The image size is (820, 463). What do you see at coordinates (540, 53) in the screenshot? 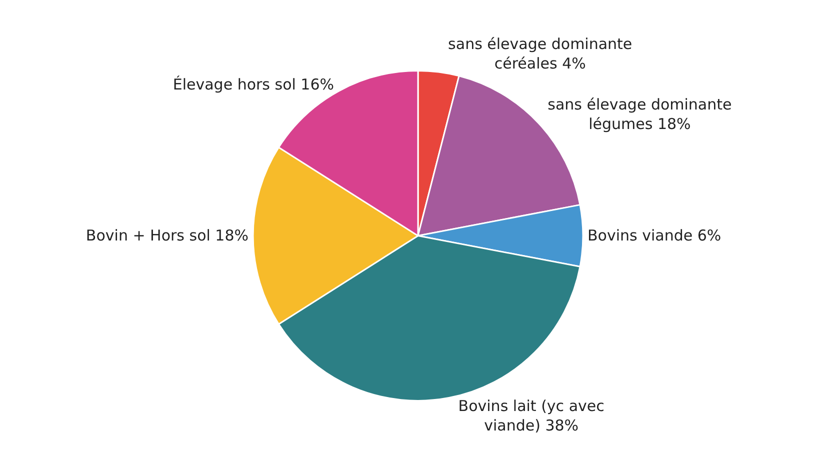
I see `slice-label: sans élevage dominante céréales 4%` at bounding box center [540, 53].